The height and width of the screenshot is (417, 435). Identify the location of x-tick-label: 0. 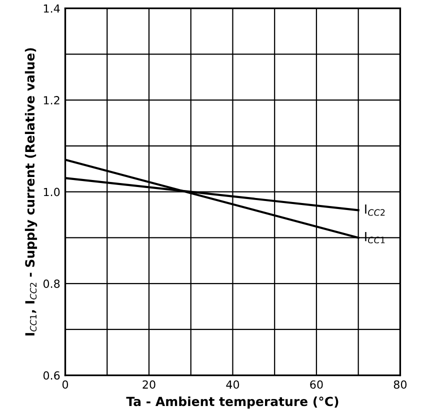
(65, 384).